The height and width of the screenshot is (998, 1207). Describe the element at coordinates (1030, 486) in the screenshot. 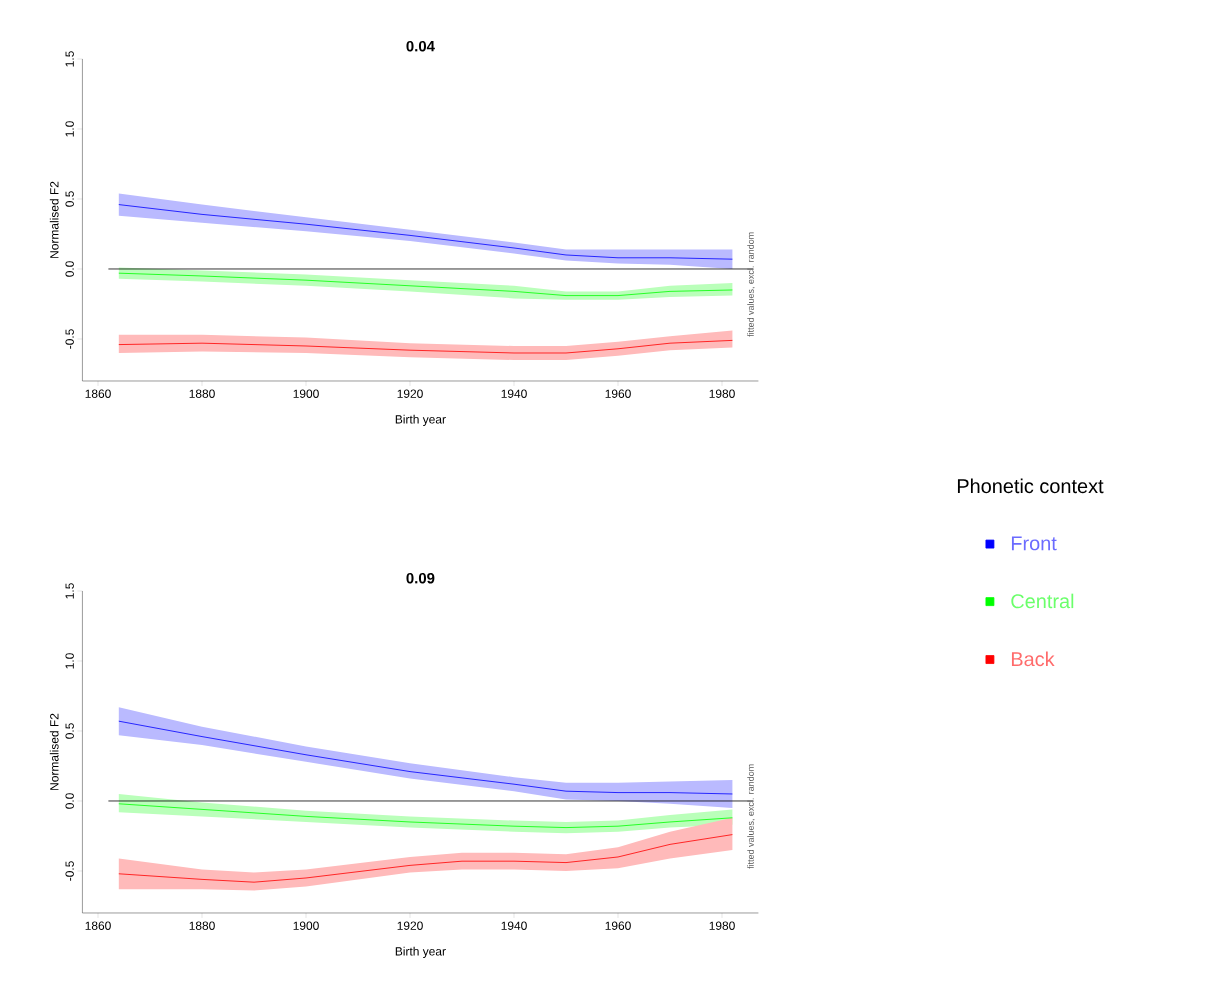

I see `legend-title: Phonetic context` at that location.